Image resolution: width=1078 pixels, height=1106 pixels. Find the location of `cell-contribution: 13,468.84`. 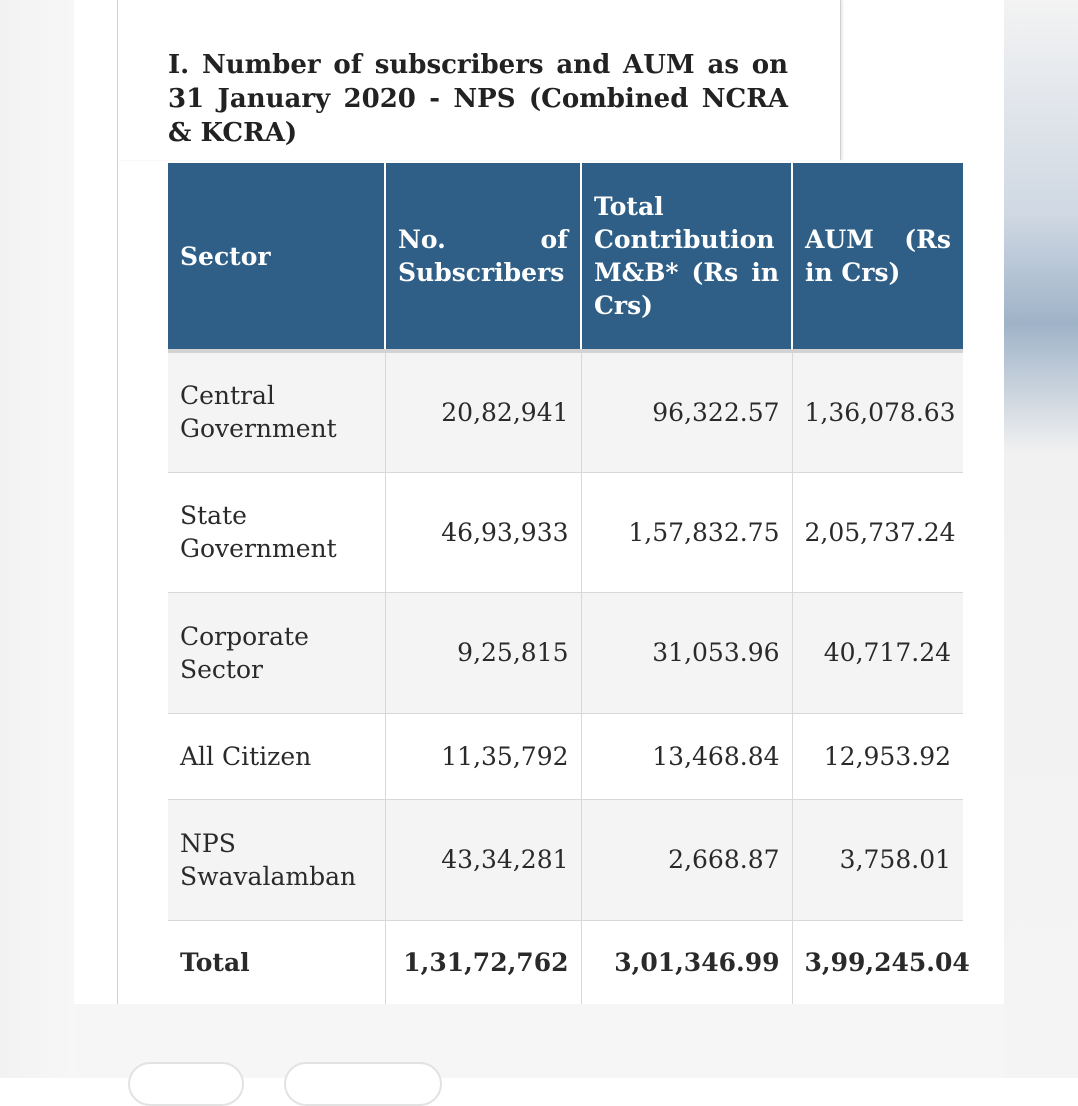

cell-contribution: 13,468.84 is located at coordinates (687, 756).